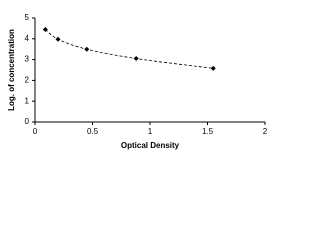 Image resolution: width=320 pixels, height=240 pixels. Describe the element at coordinates (27, 121) in the screenshot. I see `y-tick-label: 0` at that location.